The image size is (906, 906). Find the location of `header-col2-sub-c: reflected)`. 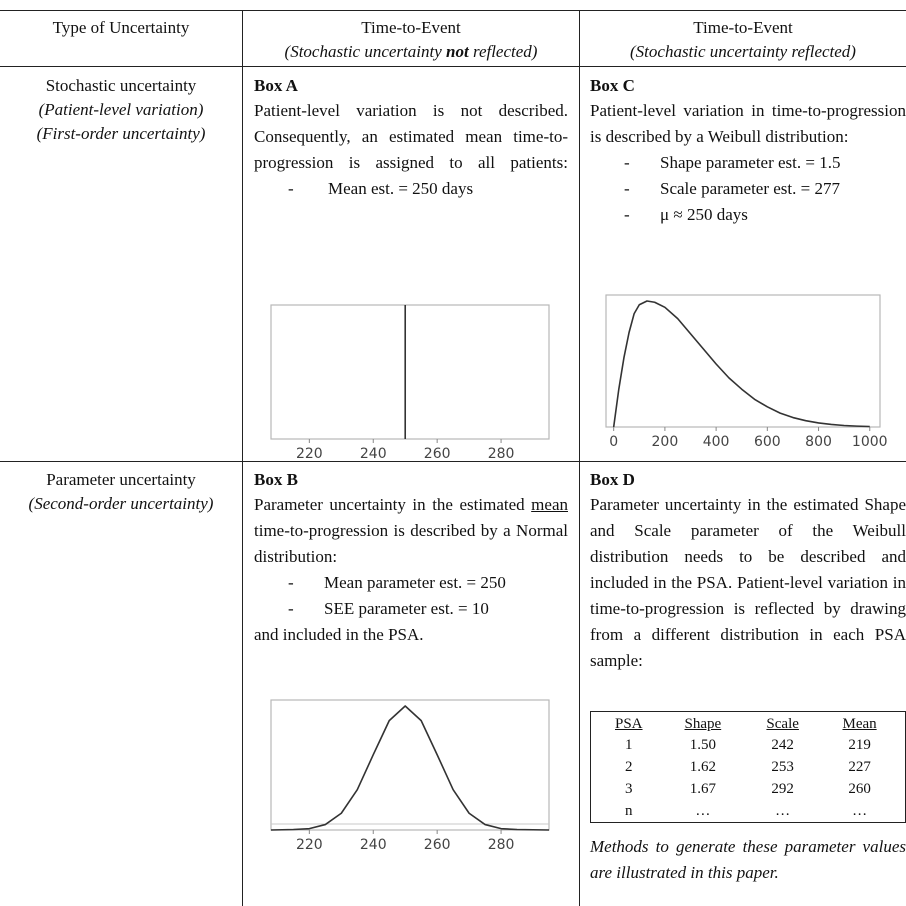

header-col2-sub-c: reflected) is located at coordinates (503, 51).